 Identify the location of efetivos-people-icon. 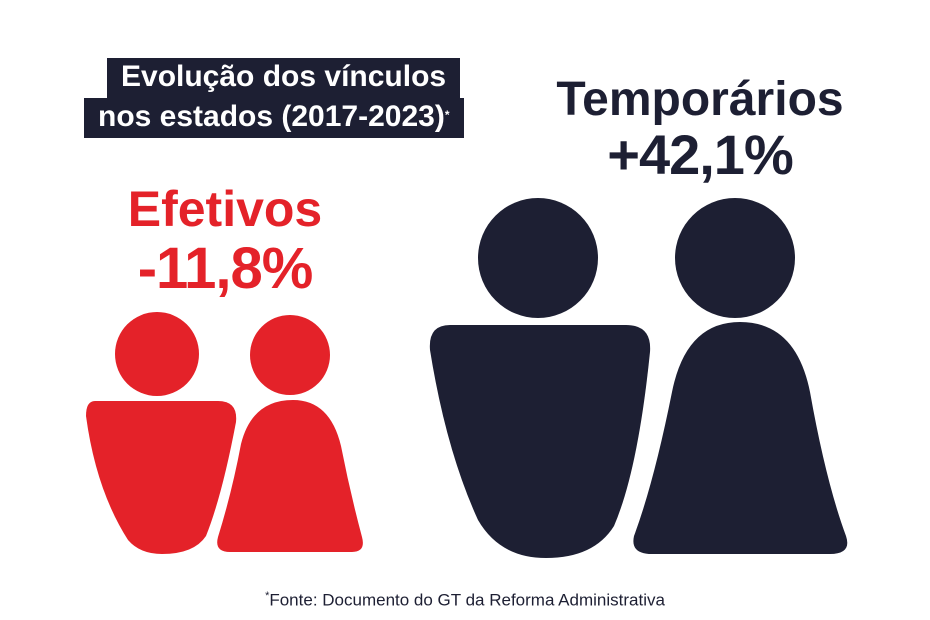
(224, 433).